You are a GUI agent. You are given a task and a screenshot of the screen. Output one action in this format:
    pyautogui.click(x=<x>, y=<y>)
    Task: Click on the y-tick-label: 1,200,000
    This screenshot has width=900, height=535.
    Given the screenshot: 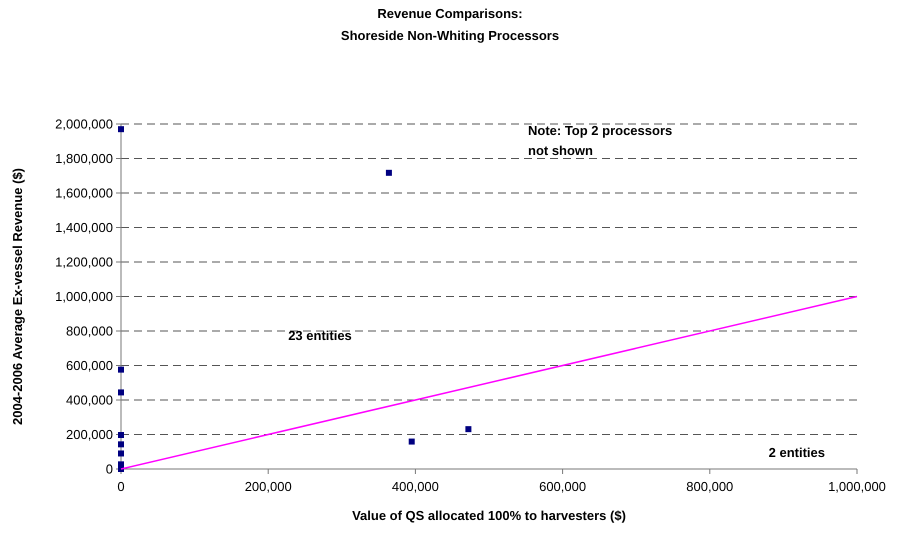 What is the action you would take?
    pyautogui.click(x=84, y=262)
    